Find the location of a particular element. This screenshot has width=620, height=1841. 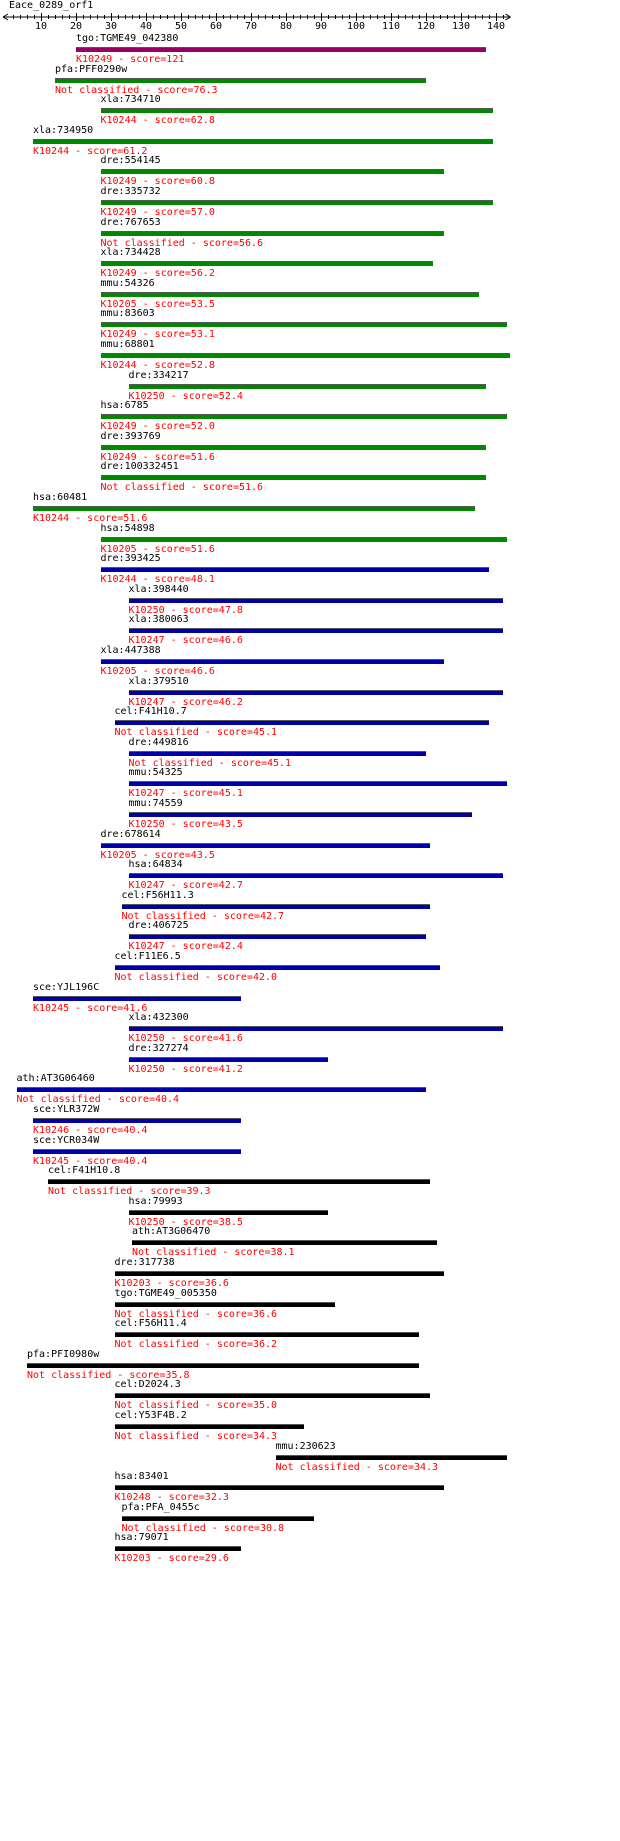

hit-name: xla:379510 is located at coordinates (158, 681).